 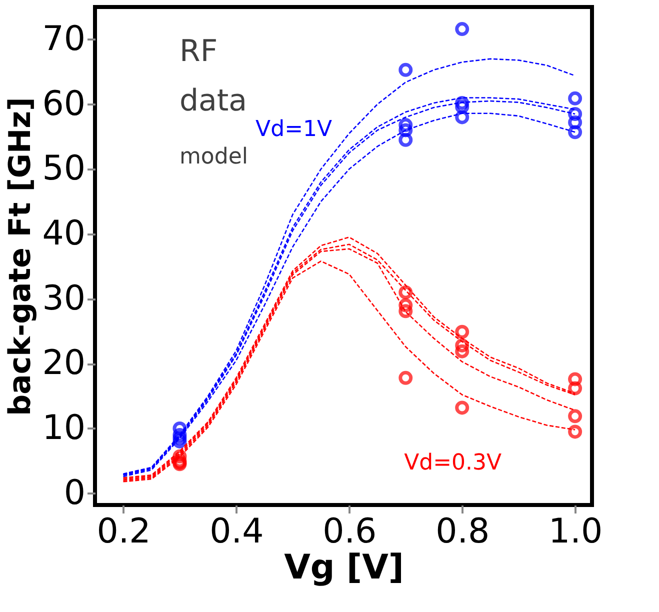 I want to click on annotation: Vd=1V, so click(x=294, y=129).